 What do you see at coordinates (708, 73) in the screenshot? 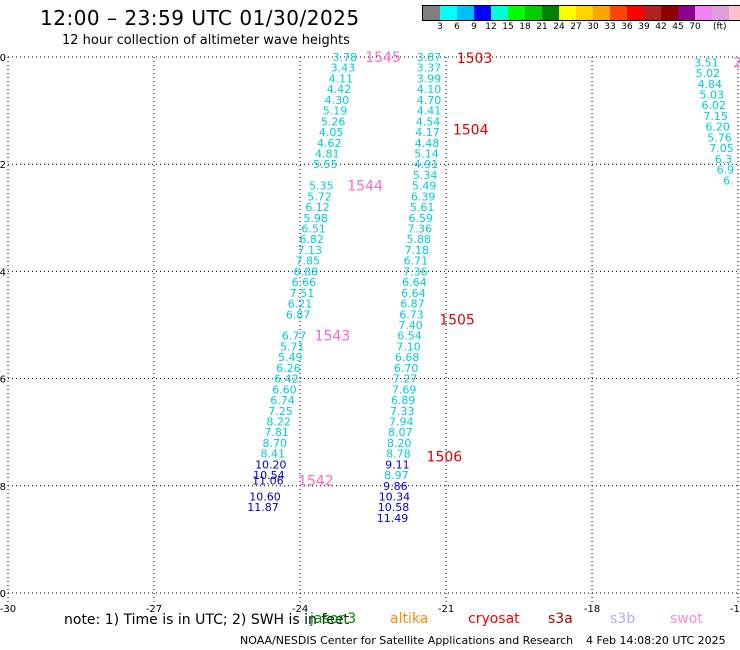
I see `swh-value: 5.02` at bounding box center [708, 73].